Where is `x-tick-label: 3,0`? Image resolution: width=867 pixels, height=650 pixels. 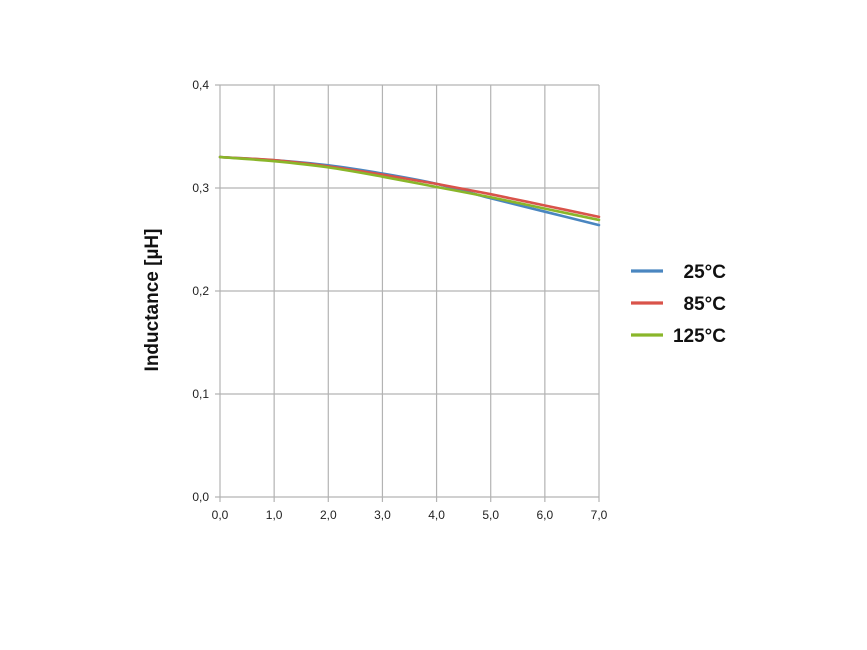 x-tick-label: 3,0 is located at coordinates (382, 515).